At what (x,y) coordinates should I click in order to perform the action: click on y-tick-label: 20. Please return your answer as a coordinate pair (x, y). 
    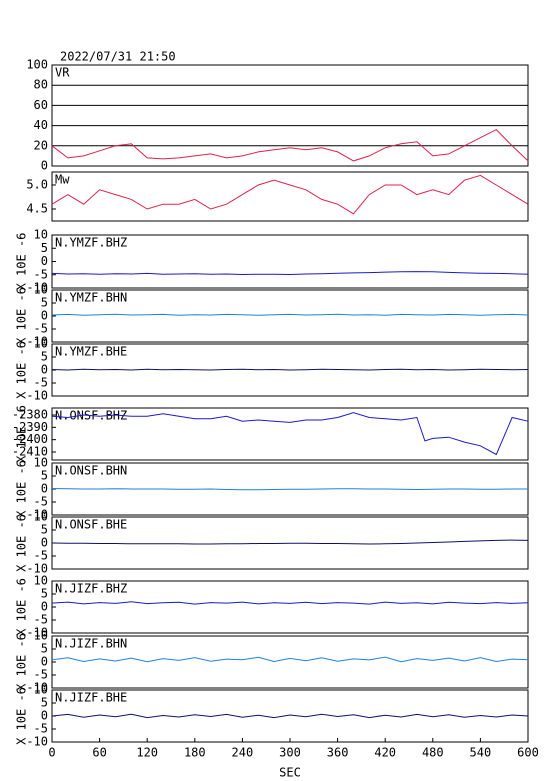
    Looking at the image, I should click on (41, 145).